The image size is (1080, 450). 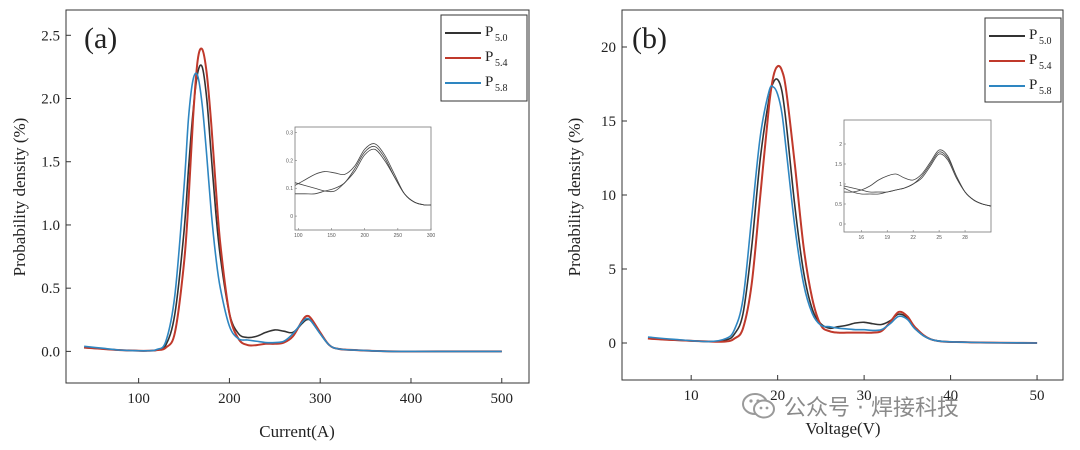 I want to click on inset-x-tick-label: 22, so click(x=913, y=238).